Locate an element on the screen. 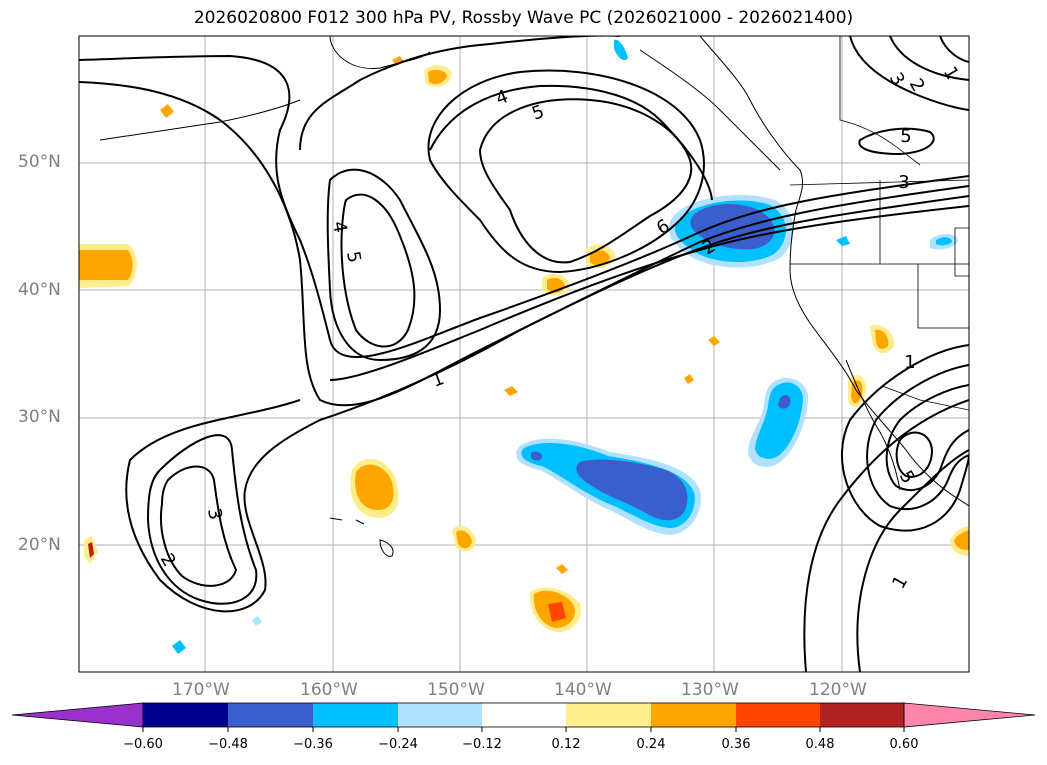 This screenshot has width=1047, height=765. borders is located at coordinates (879, 223).